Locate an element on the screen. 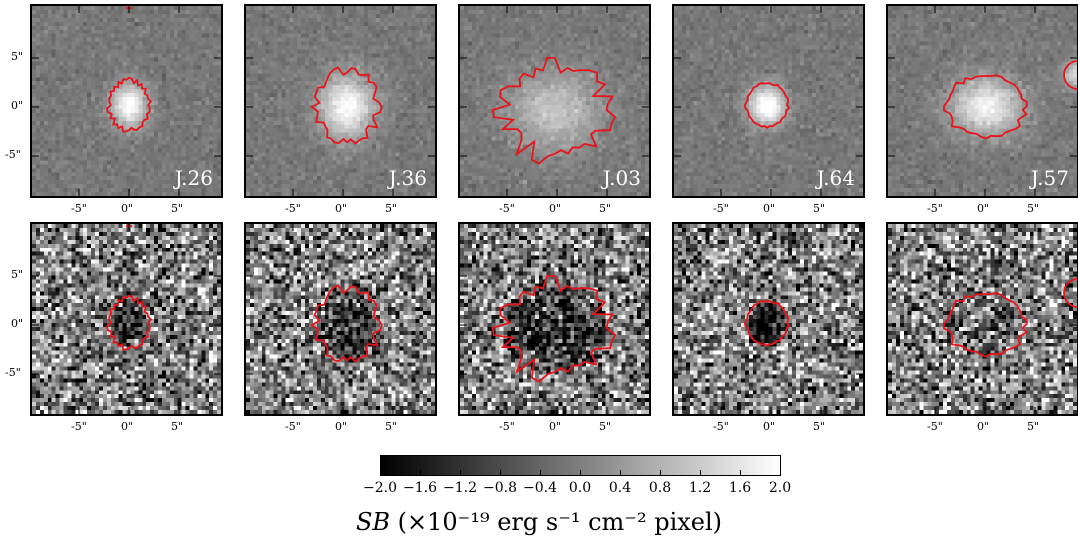 This screenshot has height=545, width=1078. image-panel-5: J.57 is located at coordinates (982, 101).